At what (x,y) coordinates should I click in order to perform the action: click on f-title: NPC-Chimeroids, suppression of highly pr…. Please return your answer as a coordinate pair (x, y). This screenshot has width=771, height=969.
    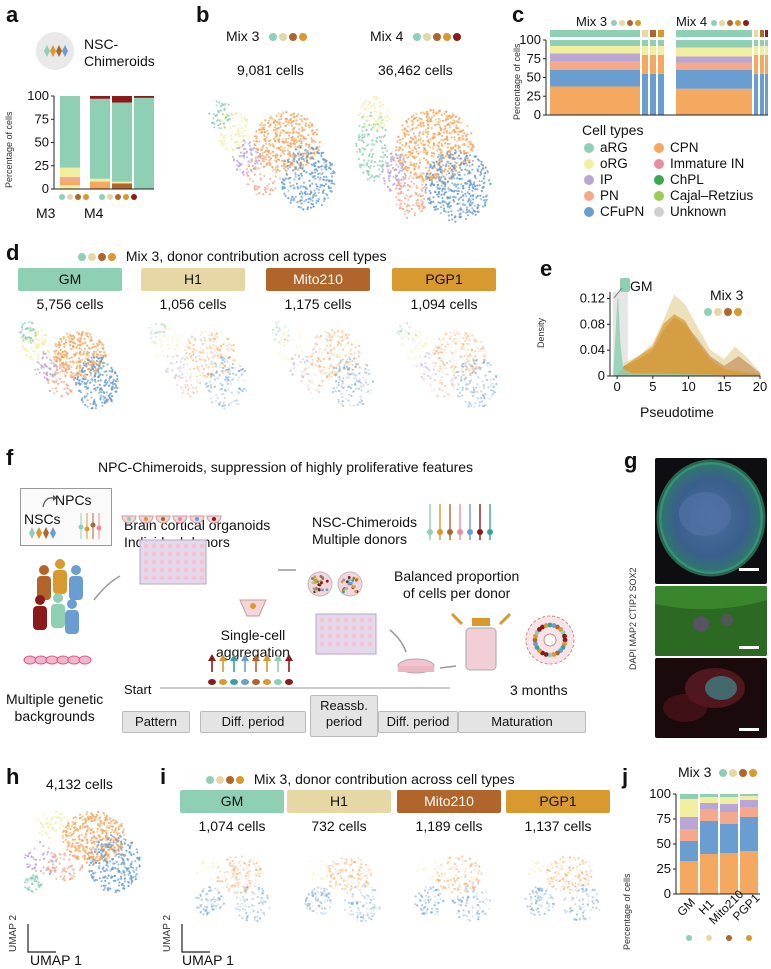
    Looking at the image, I should click on (286, 467).